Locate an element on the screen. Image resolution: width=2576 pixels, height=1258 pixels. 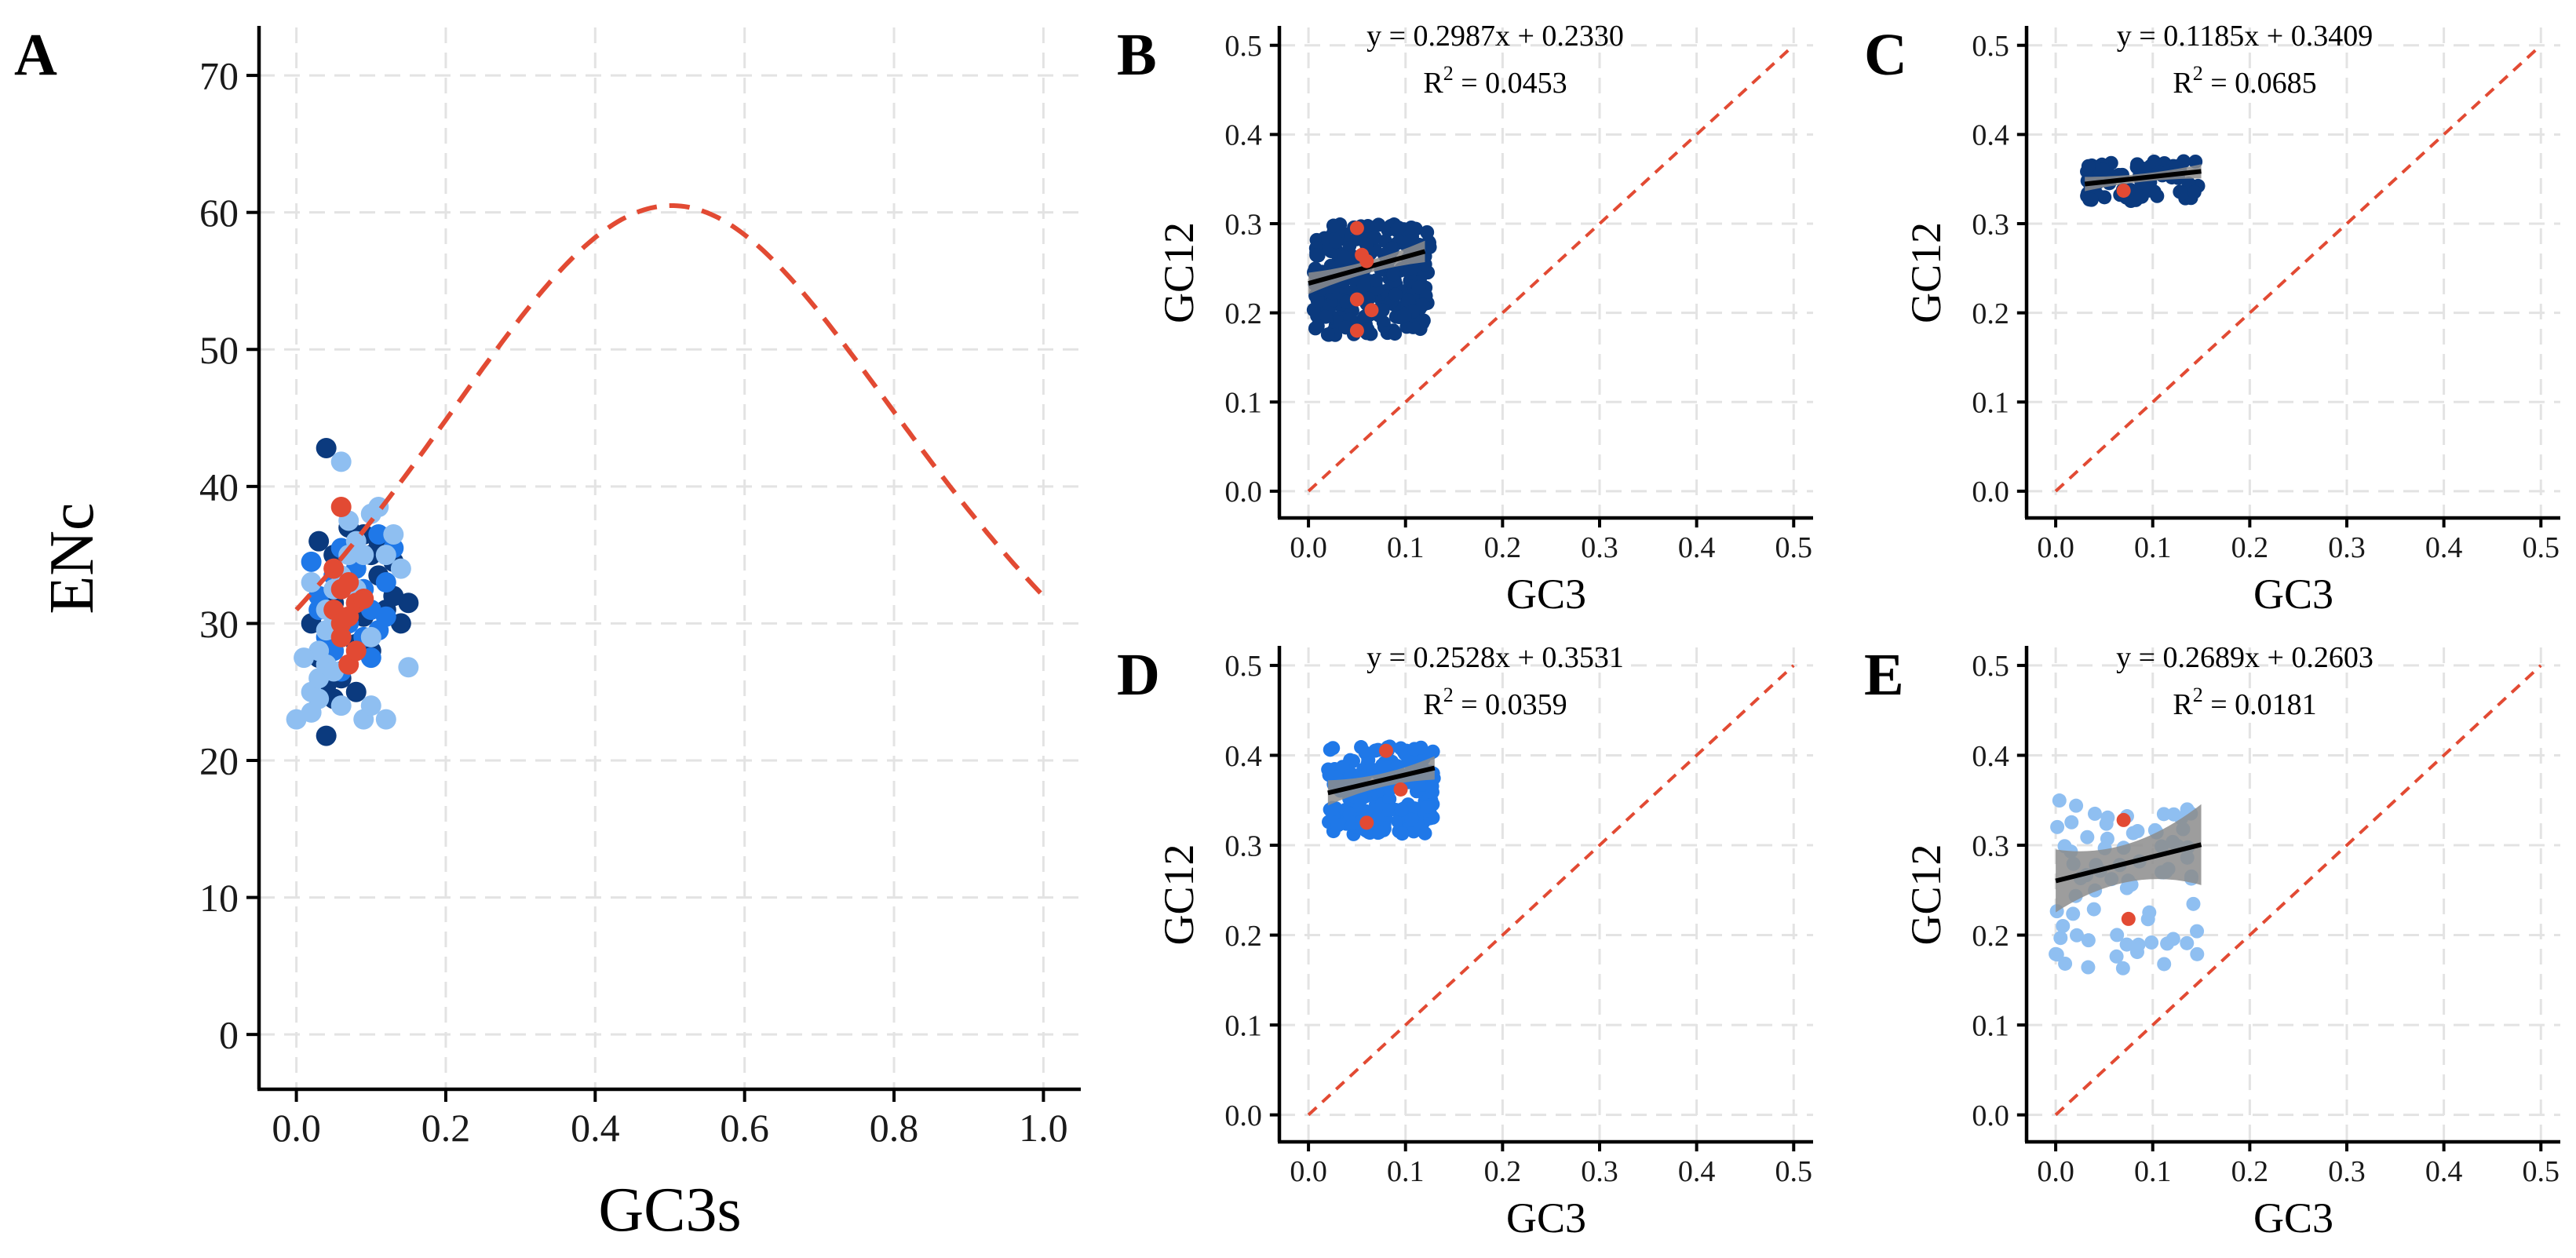
plot-area-C is located at coordinates (2298, 268).